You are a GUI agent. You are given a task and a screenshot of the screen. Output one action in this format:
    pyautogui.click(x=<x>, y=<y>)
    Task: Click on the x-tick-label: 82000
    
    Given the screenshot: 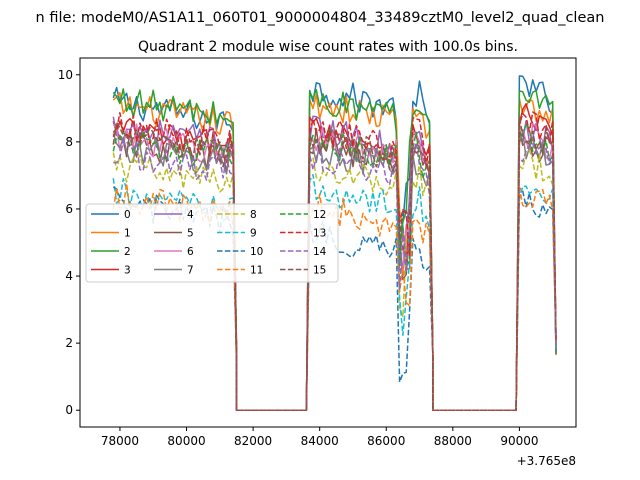 What is the action you would take?
    pyautogui.click(x=253, y=441)
    